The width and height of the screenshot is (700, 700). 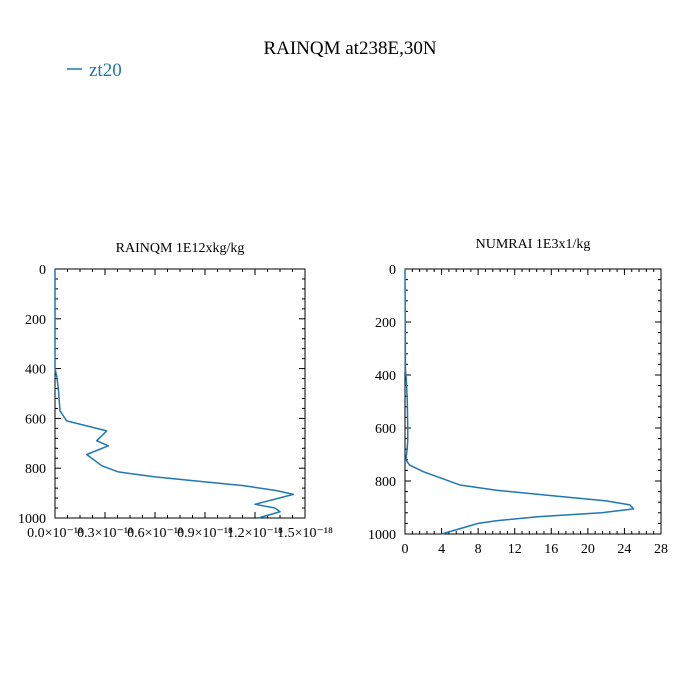 What do you see at coordinates (255, 533) in the screenshot?
I see `x-tick-label: 1.2×10⁻¹⁸` at bounding box center [255, 533].